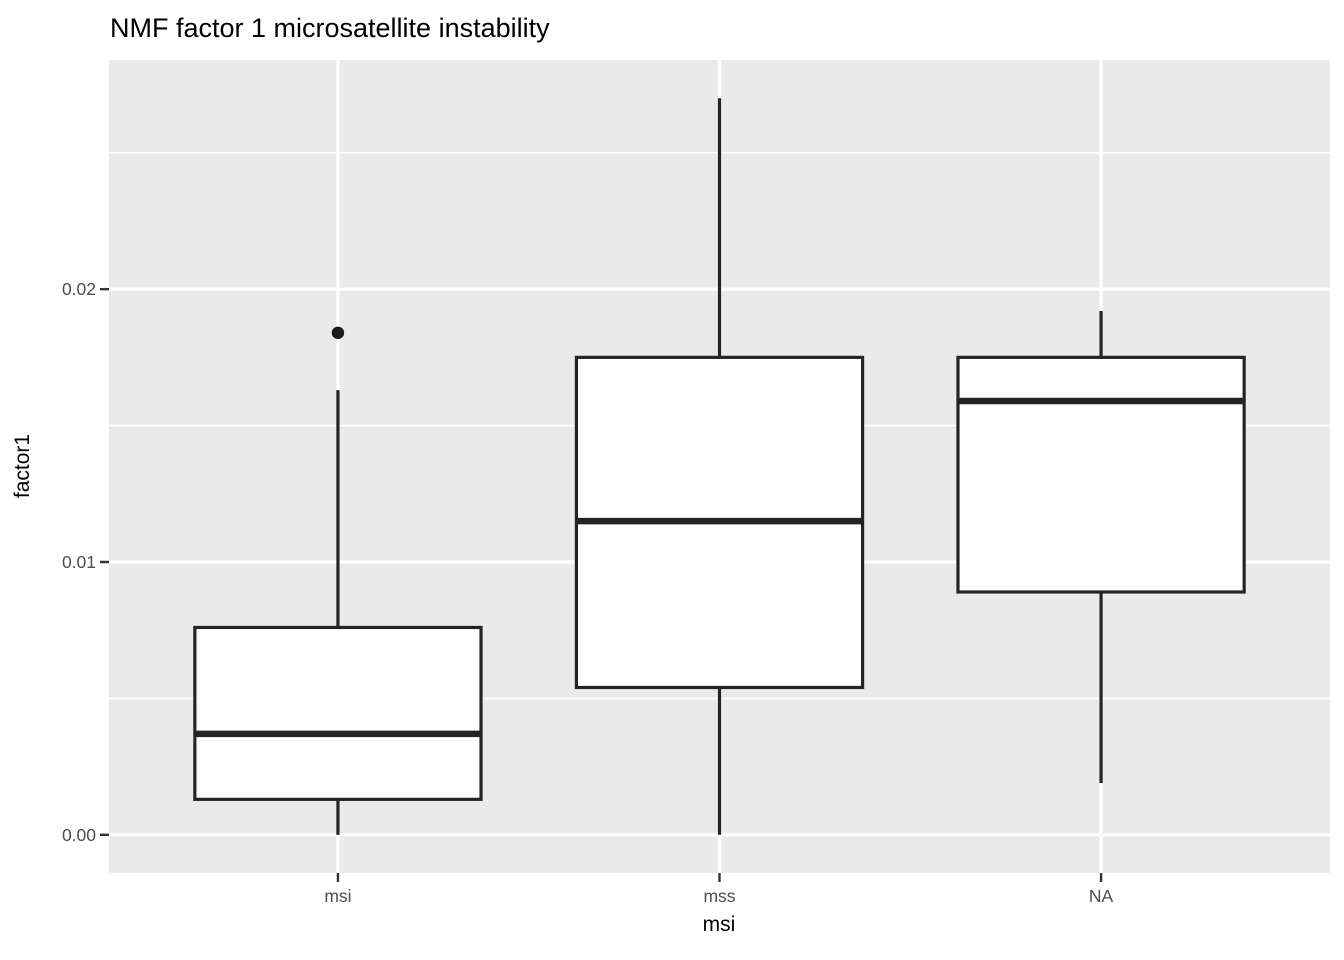 The image size is (1344, 960). Describe the element at coordinates (719, 924) in the screenshot. I see `x-axis-title: msi` at that location.